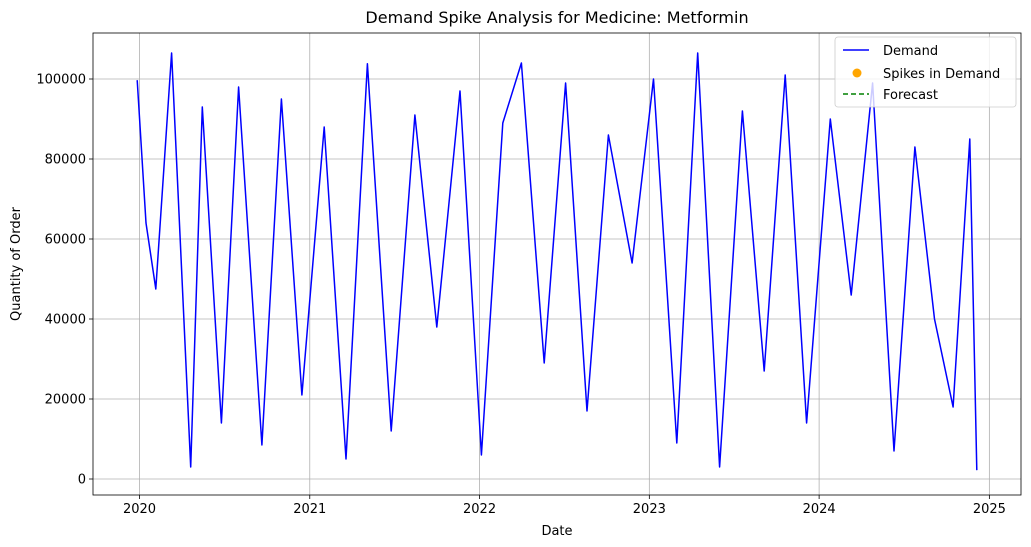  What do you see at coordinates (649, 509) in the screenshot?
I see `x-tick-label: 2023` at bounding box center [649, 509].